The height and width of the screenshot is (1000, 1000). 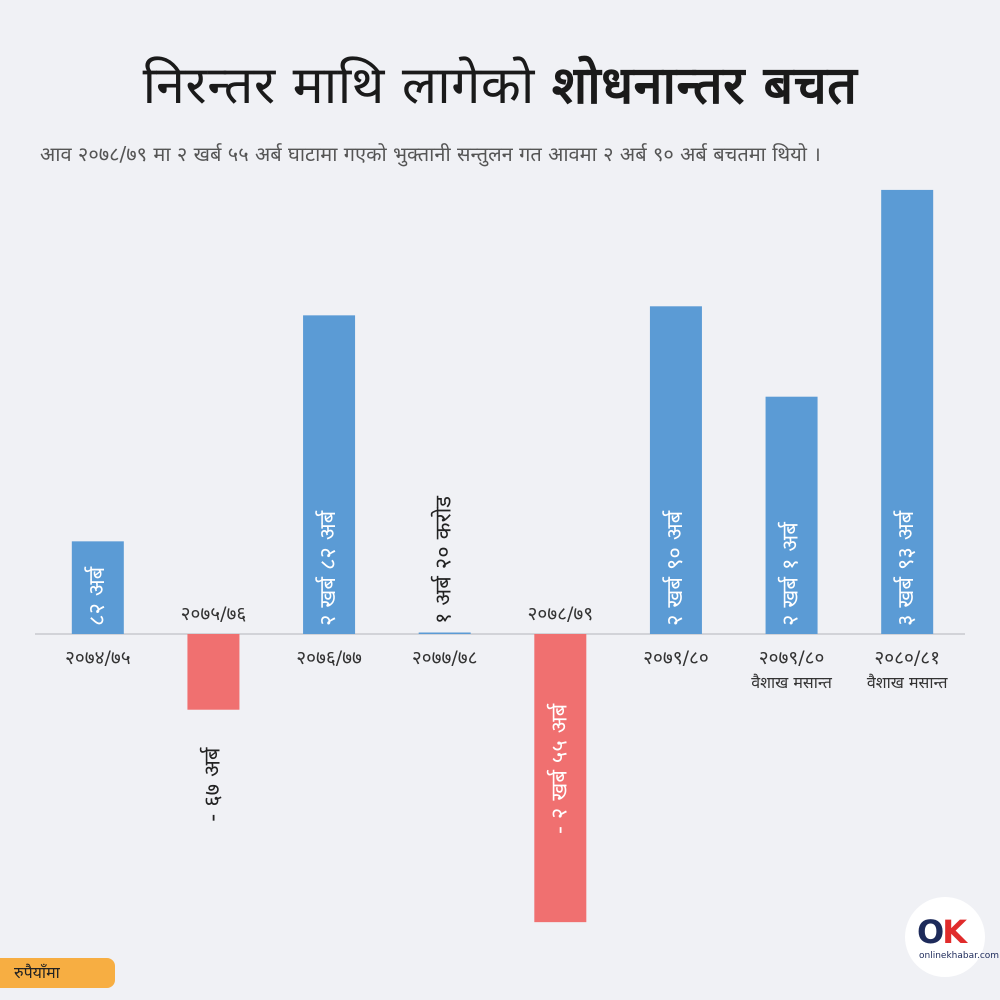 What do you see at coordinates (214, 614) in the screenshot?
I see `category-label-2: २०७५/७६` at bounding box center [214, 614].